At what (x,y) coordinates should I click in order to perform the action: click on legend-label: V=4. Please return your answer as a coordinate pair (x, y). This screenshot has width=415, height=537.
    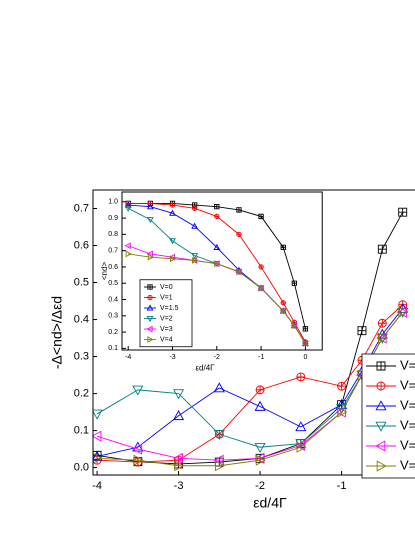
    Looking at the image, I should click on (407, 464).